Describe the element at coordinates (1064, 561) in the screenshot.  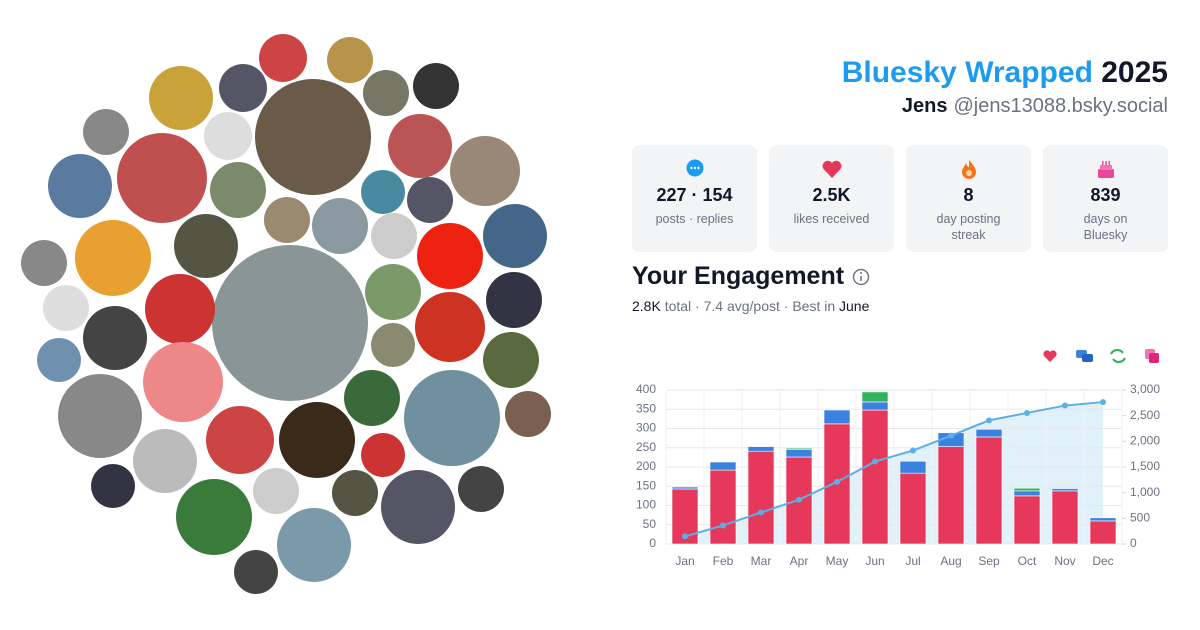
I see `x-tick-label: Nov` at that location.